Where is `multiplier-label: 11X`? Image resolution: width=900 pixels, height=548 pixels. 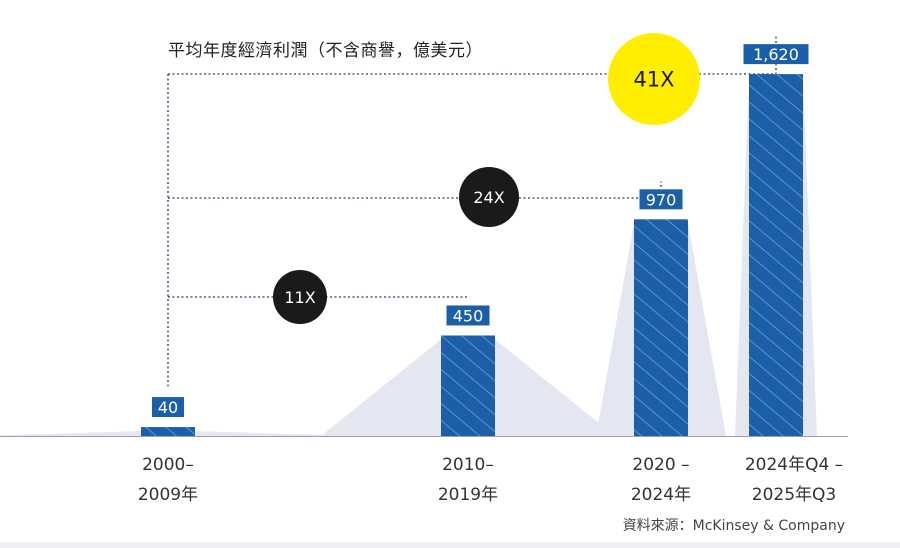
multiplier-label: 11X is located at coordinates (299, 297).